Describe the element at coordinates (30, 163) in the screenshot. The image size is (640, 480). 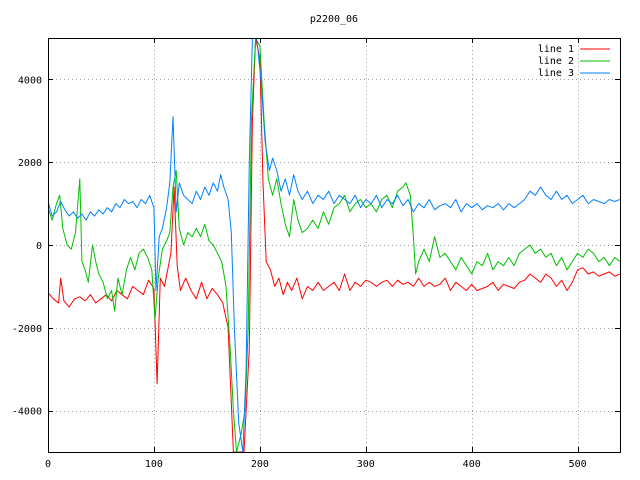
I see `y-tick-label: 2000` at that location.